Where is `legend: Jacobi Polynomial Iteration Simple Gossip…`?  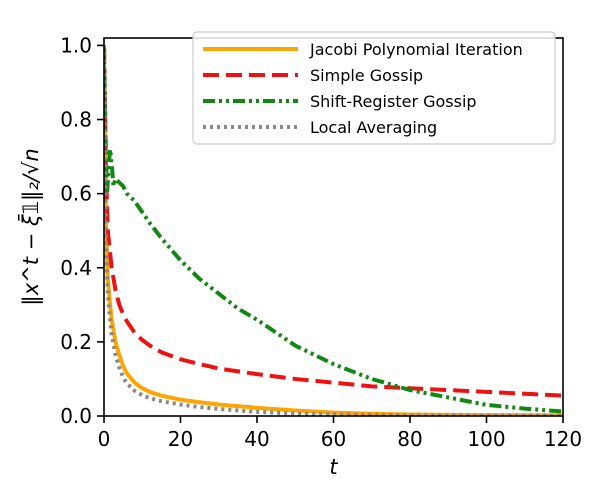 legend: Jacobi Polynomial Iteration Simple Gossip… is located at coordinates (374, 88).